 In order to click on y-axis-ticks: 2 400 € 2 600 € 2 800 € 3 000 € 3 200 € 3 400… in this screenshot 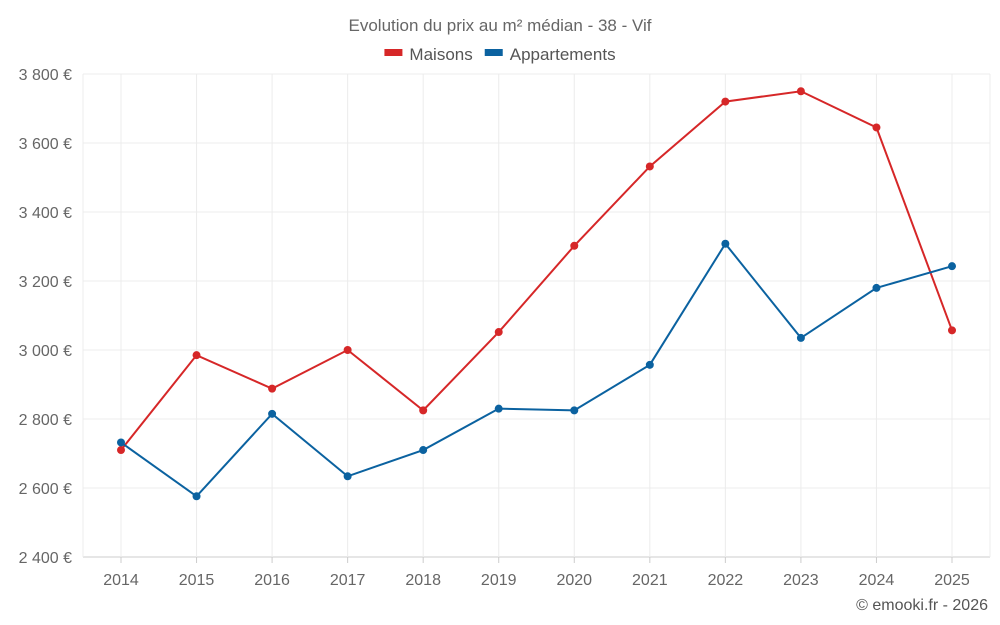, I will do `click(45, 317)`.